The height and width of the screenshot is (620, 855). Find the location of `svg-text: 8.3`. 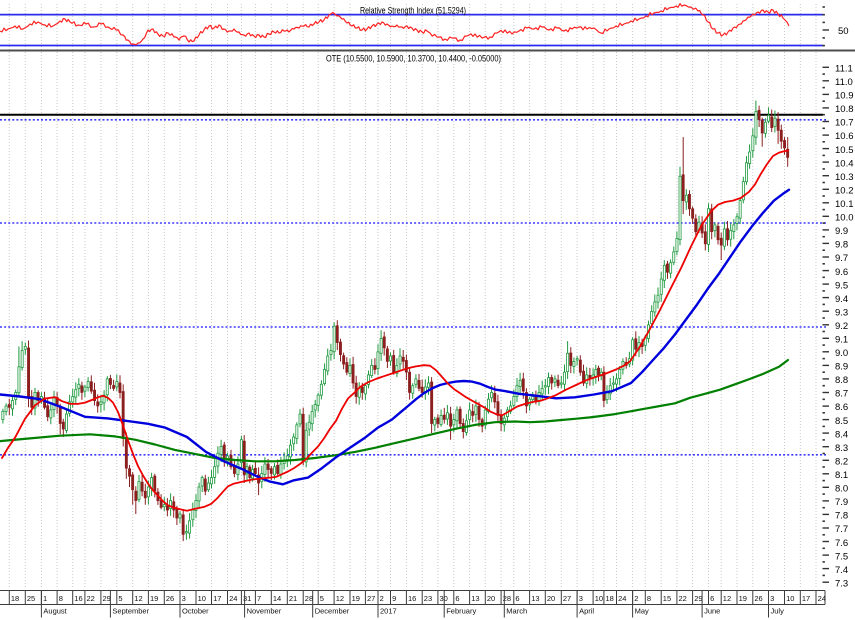

svg-text: 8.3 is located at coordinates (841, 448).